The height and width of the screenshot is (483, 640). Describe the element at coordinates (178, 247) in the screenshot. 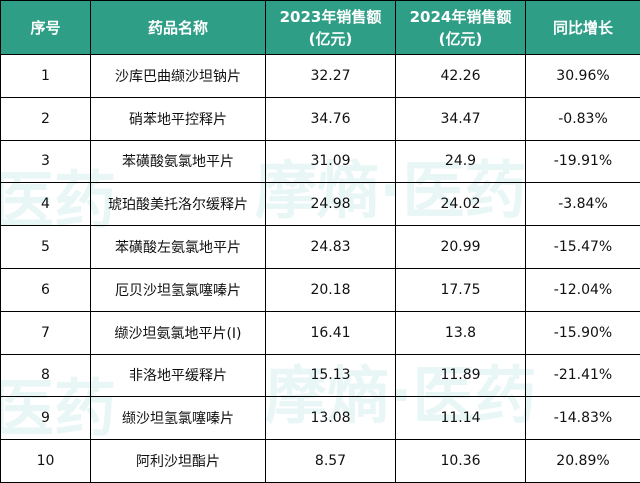

I see `cell-drug-name: 苯磺酸左氨氯地平片` at that location.